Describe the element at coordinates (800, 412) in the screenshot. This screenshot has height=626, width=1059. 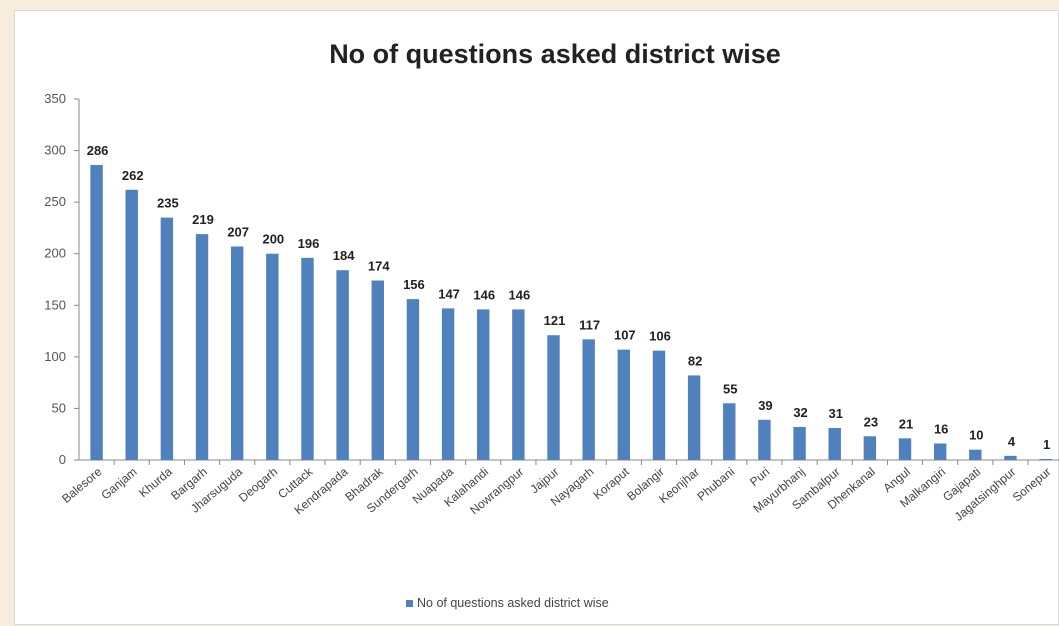
I see `data-label: 32` at that location.